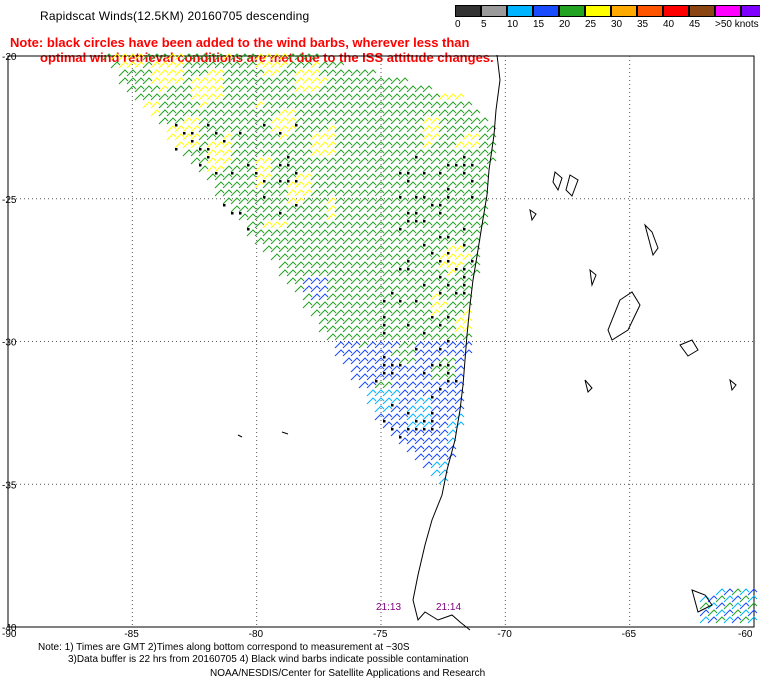 Image resolution: width=760 pixels, height=688 pixels. What do you see at coordinates (504, 634) in the screenshot?
I see `lon-label: -70` at bounding box center [504, 634].